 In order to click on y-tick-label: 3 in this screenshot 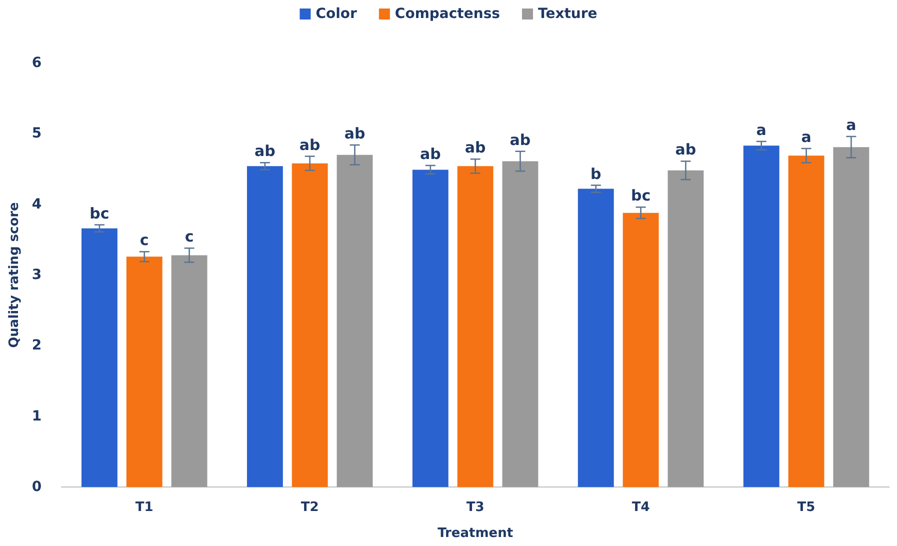, I will do `click(37, 275)`.